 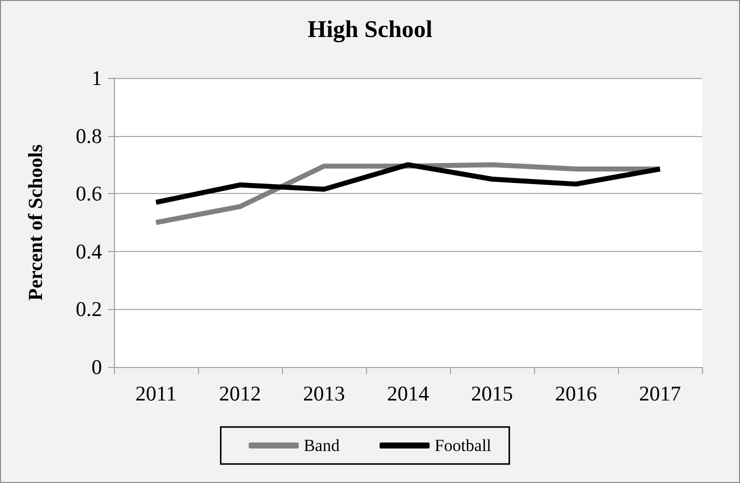 I want to click on y-tick-label: 0.2, so click(x=89, y=309).